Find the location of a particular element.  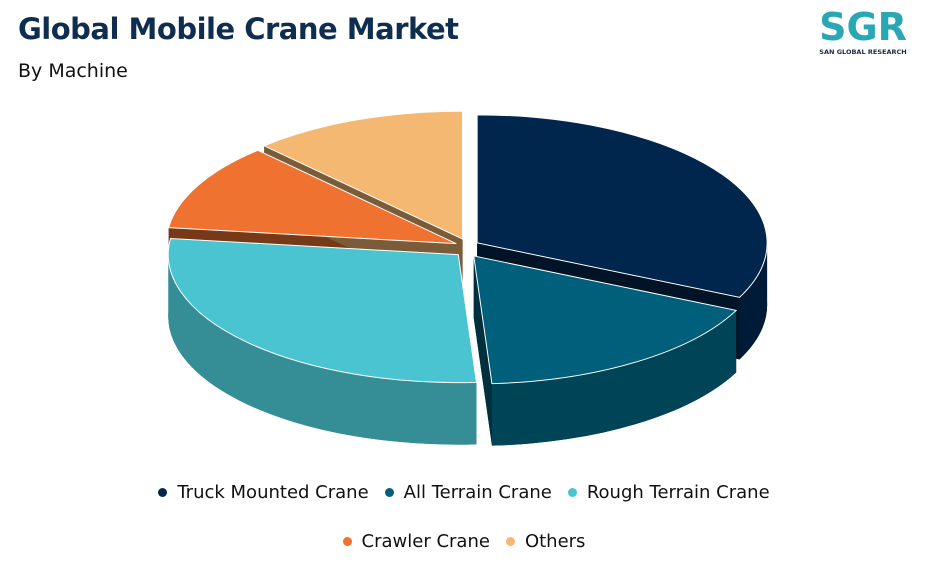

legend-item: Truck Mounted Crane is located at coordinates (263, 492).